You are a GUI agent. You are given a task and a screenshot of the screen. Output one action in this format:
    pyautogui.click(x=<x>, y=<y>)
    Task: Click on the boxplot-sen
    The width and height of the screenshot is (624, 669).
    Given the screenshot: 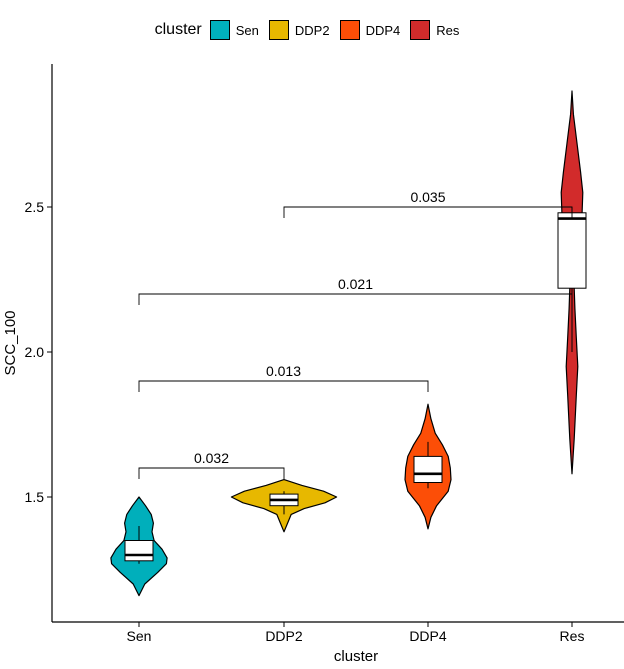 What is the action you would take?
    pyautogui.click(x=139, y=545)
    